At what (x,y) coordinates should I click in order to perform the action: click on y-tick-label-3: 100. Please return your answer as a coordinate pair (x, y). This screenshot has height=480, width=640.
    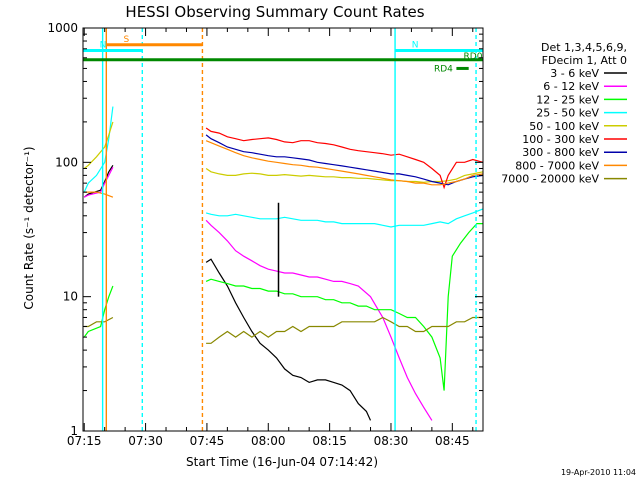
    Looking at the image, I should click on (66, 162).